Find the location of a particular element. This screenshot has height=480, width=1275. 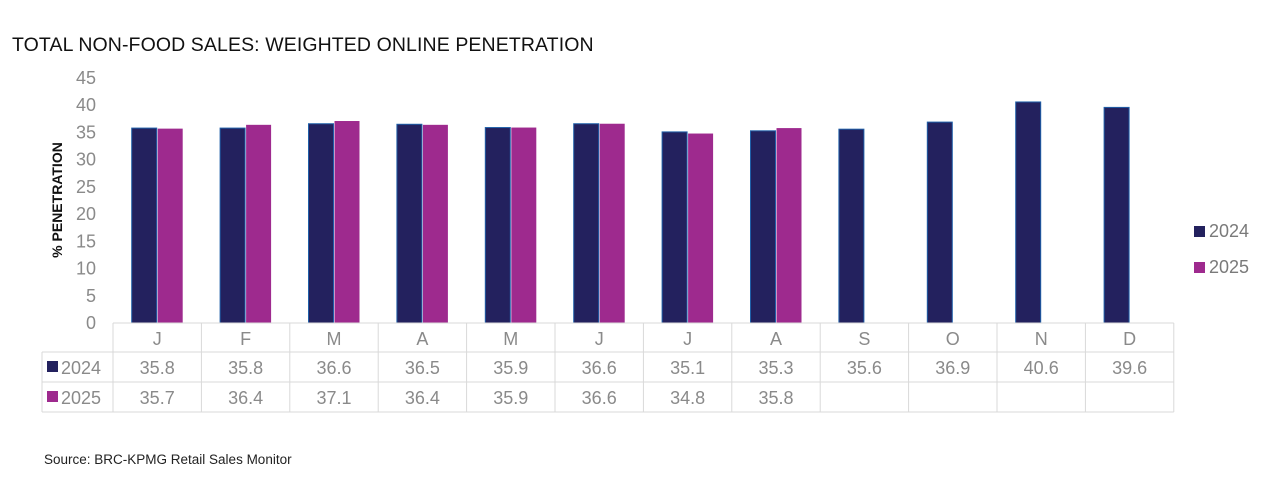

source-note: Source: BRC-KPMG Retail Sales Monitor is located at coordinates (168, 459).